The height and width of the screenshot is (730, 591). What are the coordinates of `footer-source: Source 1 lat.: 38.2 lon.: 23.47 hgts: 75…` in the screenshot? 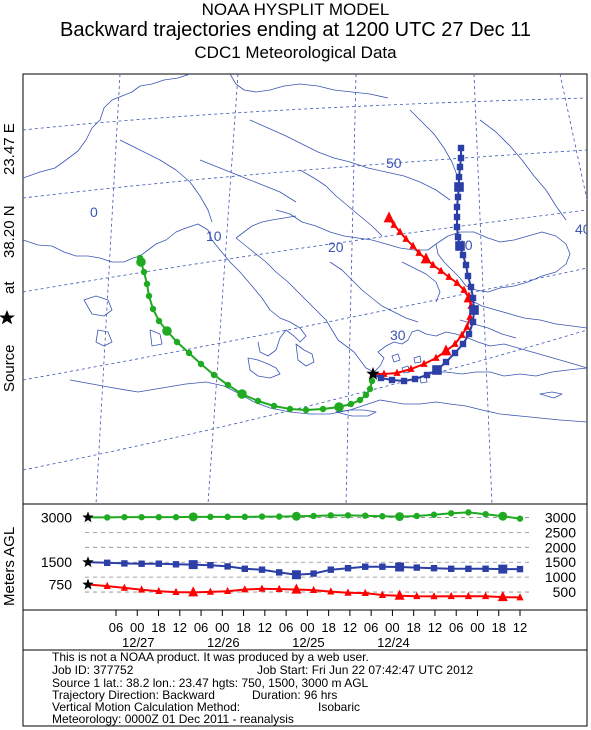 It's located at (210, 683).